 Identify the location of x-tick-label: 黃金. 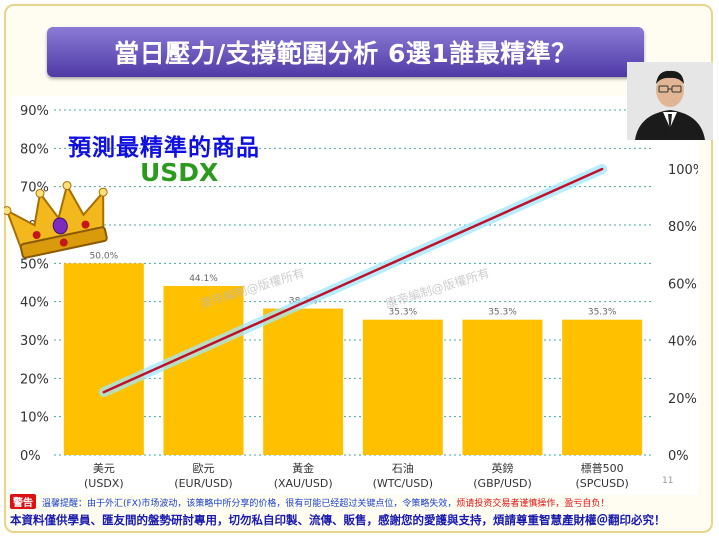
(303, 468).